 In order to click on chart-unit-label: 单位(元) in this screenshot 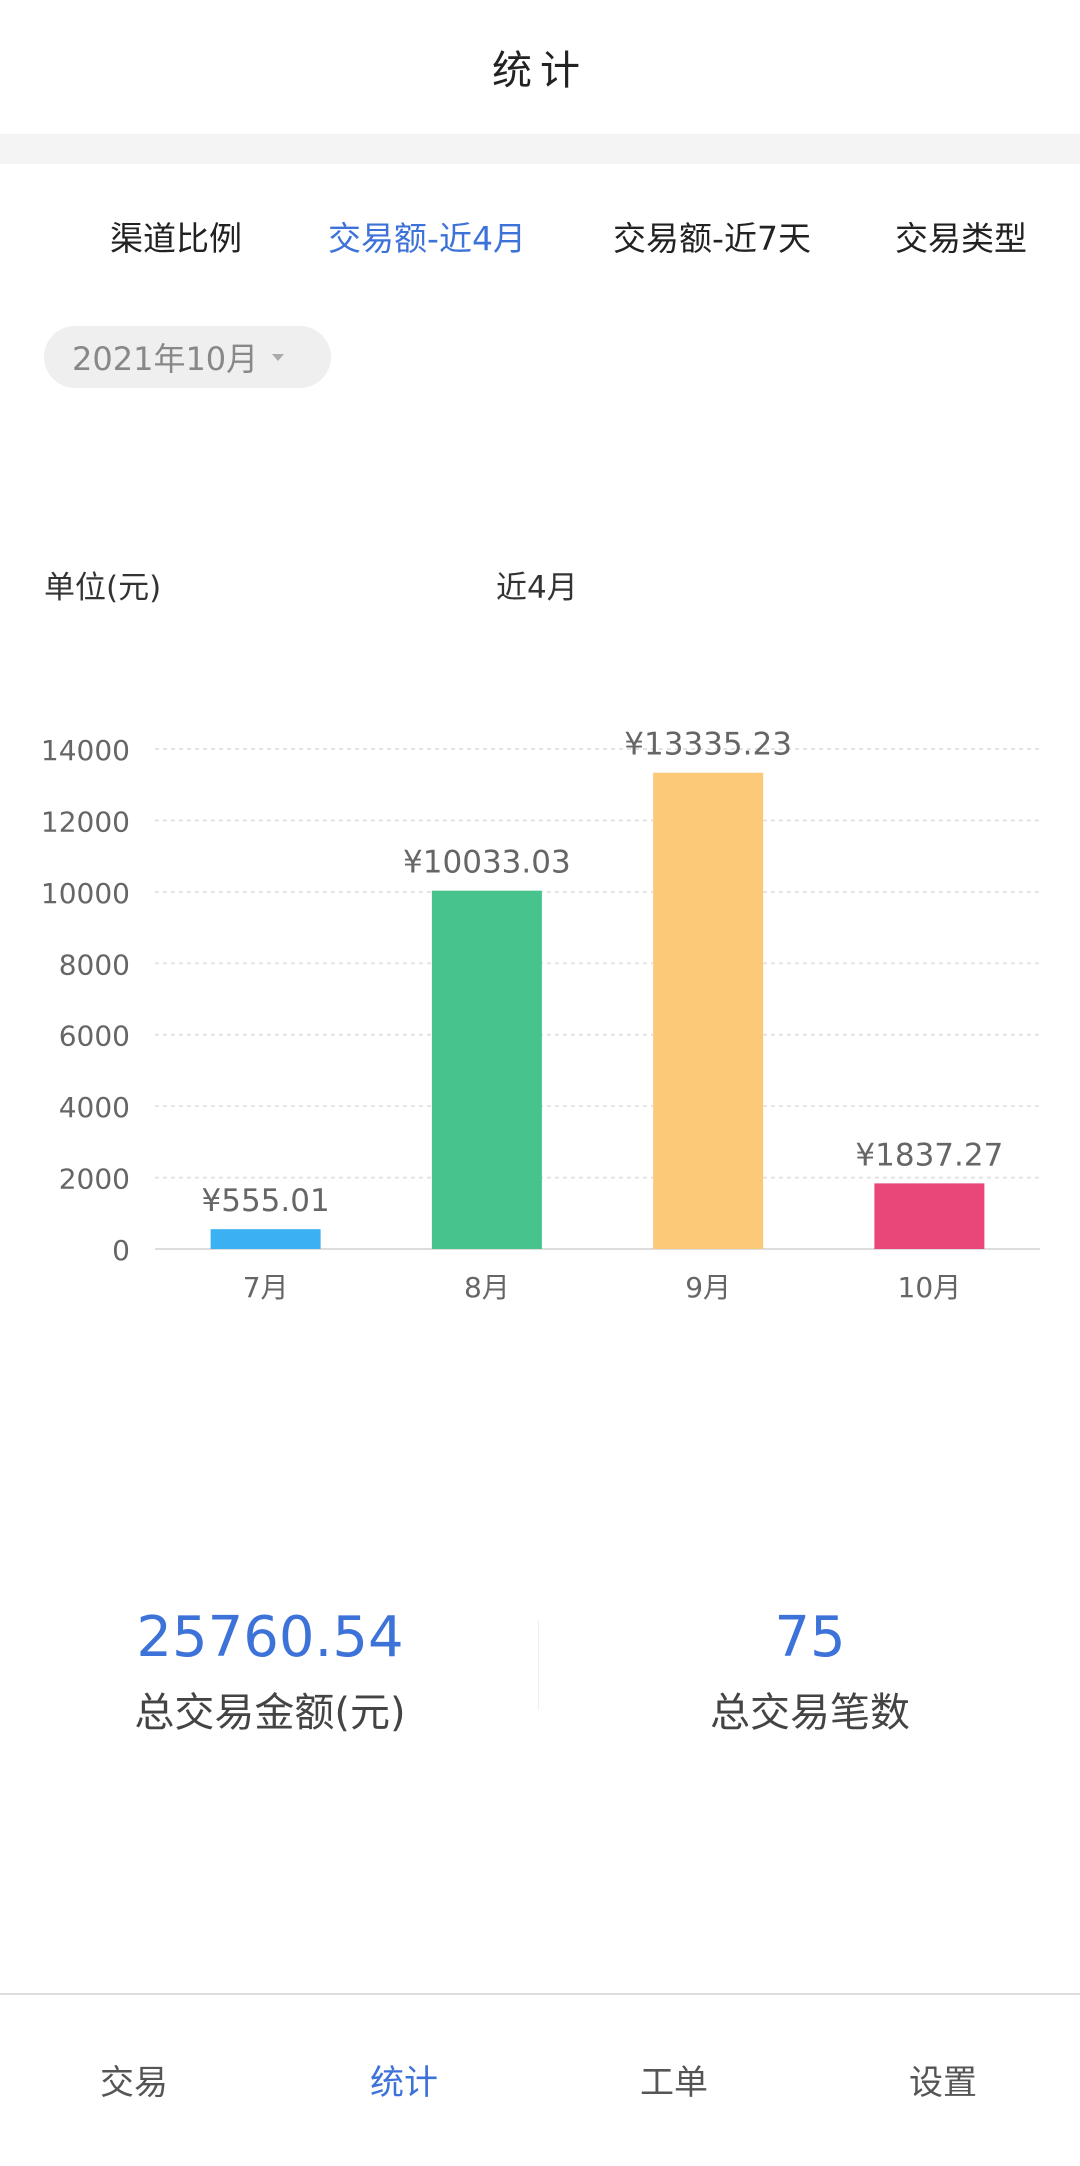, I will do `click(103, 588)`.